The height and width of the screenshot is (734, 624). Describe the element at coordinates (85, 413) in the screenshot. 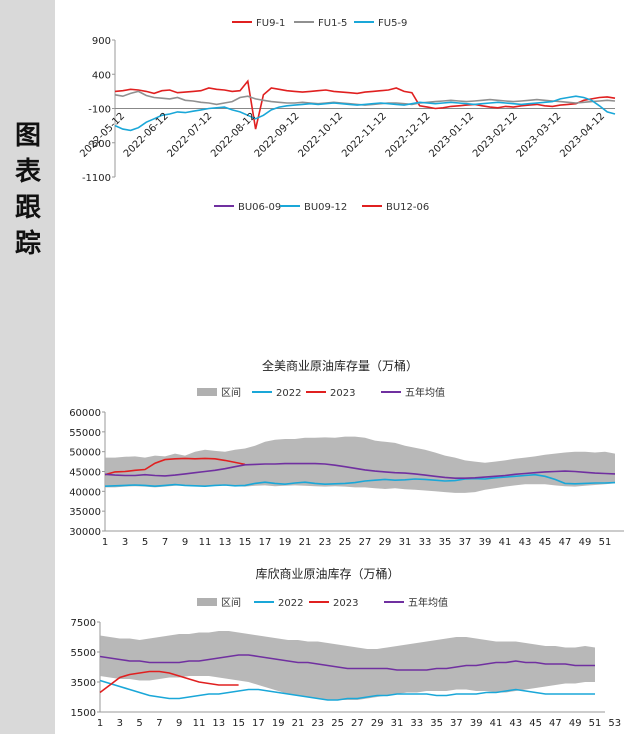

I see `y-tick-label: 60000` at that location.